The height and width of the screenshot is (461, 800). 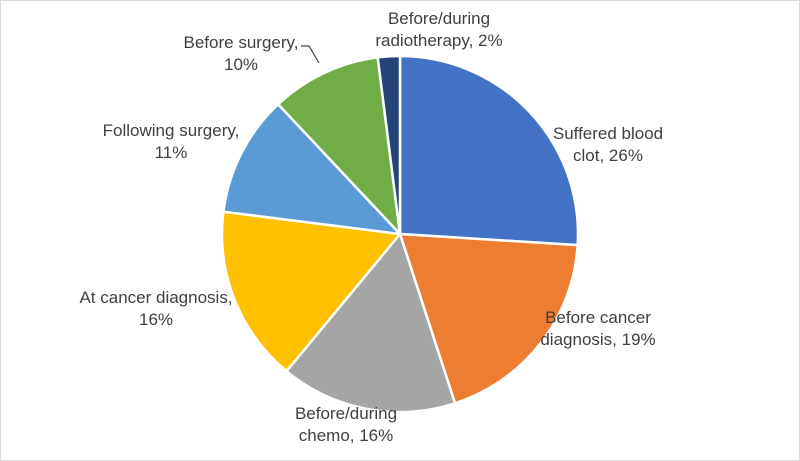 I want to click on slice-label-line: 11%, so click(x=171, y=152).